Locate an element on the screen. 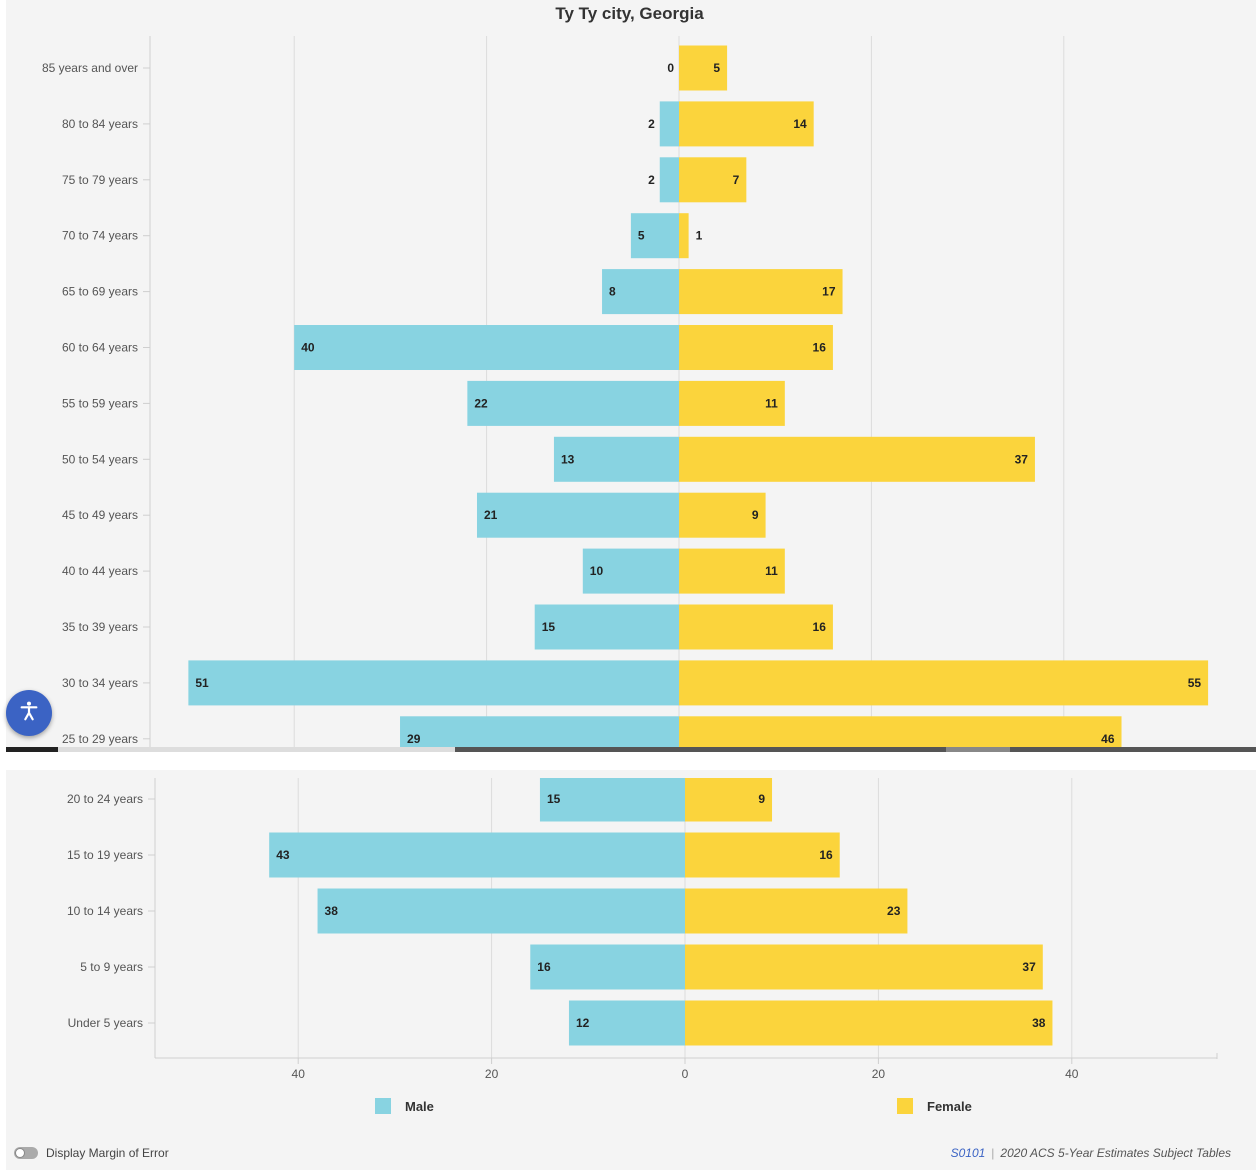 The width and height of the screenshot is (1259, 1170). category-label: 25 to 29 years is located at coordinates (100, 739).